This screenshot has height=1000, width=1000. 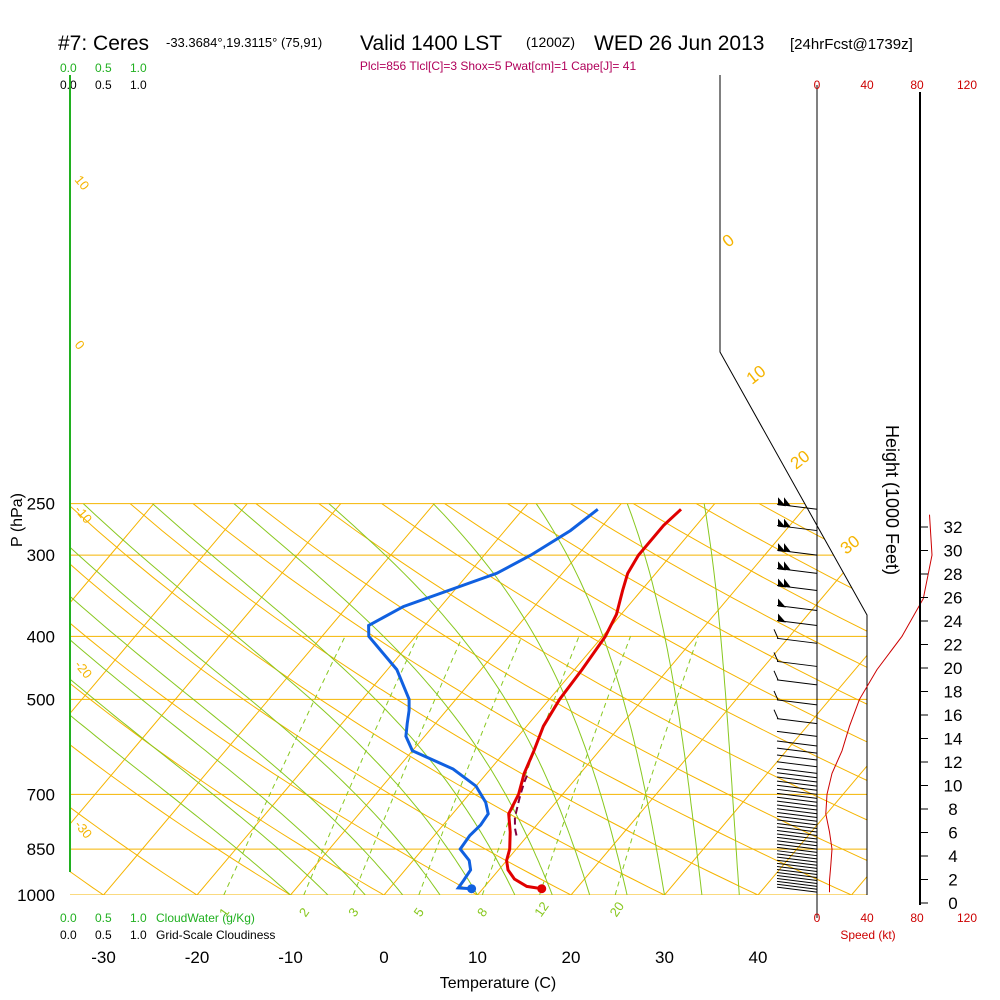 I want to click on adiabat-label: 0, so click(x=80, y=344).